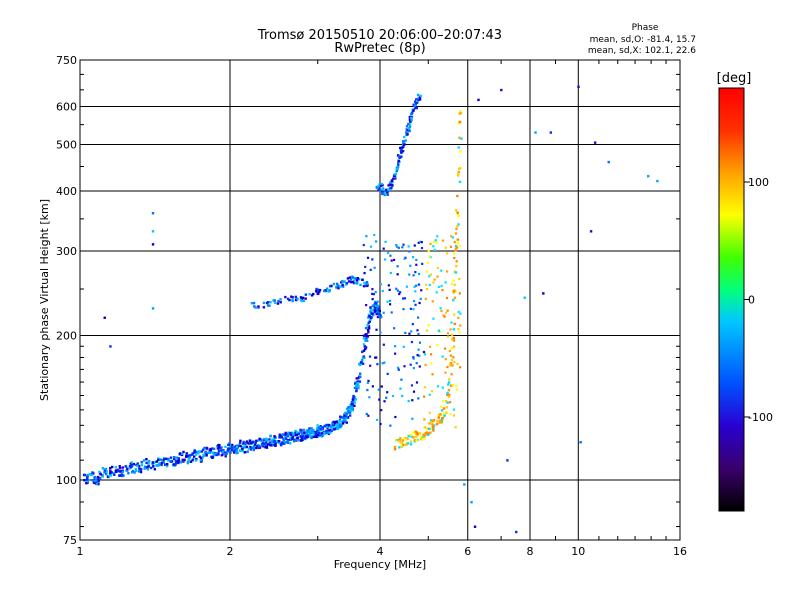 This screenshot has height=600, width=800. What do you see at coordinates (379, 48) in the screenshot?
I see `chart-subtitle: RwPretec (8p)` at bounding box center [379, 48].